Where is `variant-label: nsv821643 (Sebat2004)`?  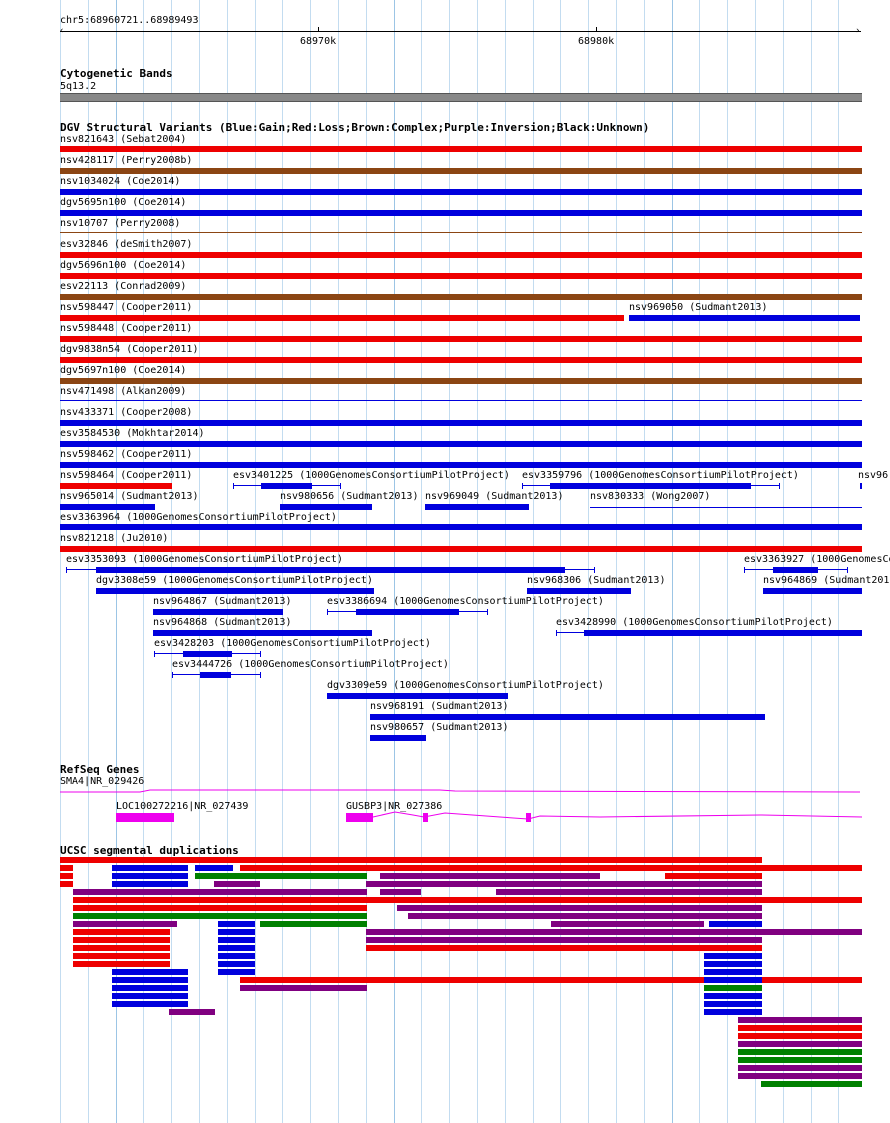
variant-label: nsv821643 (Sebat2004) is located at coordinates (123, 139).